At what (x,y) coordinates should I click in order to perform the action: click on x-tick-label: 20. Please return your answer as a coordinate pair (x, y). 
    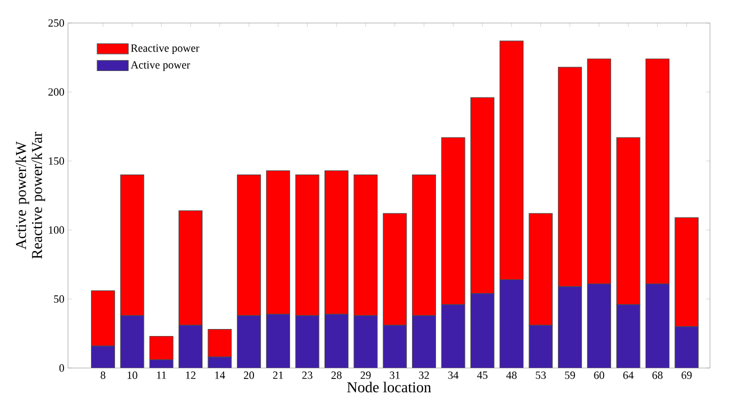
    Looking at the image, I should click on (249, 375).